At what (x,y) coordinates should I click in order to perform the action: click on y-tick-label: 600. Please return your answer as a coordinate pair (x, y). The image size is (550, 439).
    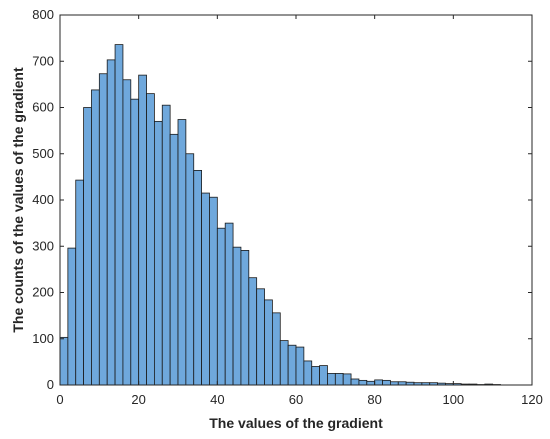
    Looking at the image, I should click on (43, 107).